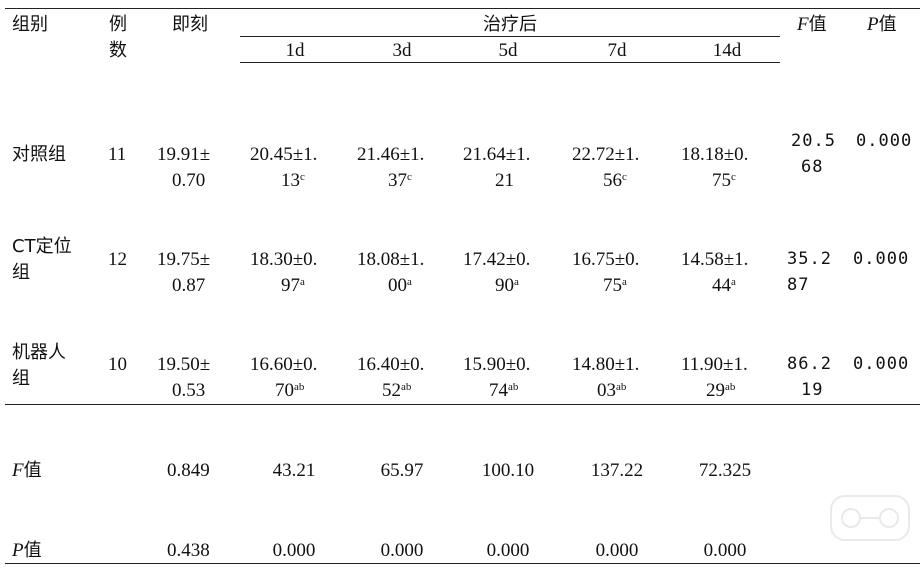  Describe the element at coordinates (510, 36) in the screenshot. I see `header-sub-rule` at that location.